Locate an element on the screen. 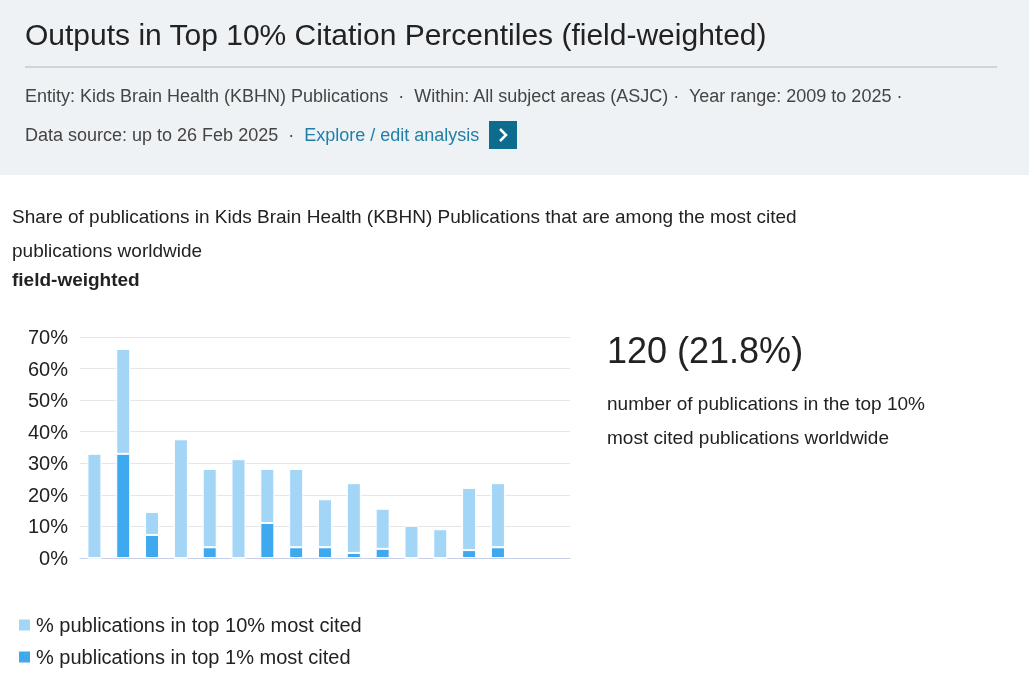 The image size is (1029, 675). chart-subtitle: Entity: Kids Brain Health (KBHN) Publications · Within: All subject areas (ASJC) · Year range: 2009 to 2025 · is located at coordinates (464, 96).